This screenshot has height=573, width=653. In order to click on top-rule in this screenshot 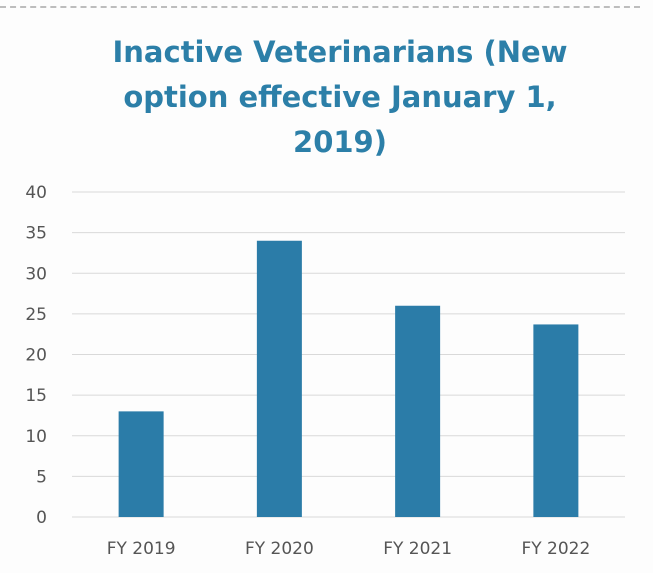, I will do `click(320, 7)`.